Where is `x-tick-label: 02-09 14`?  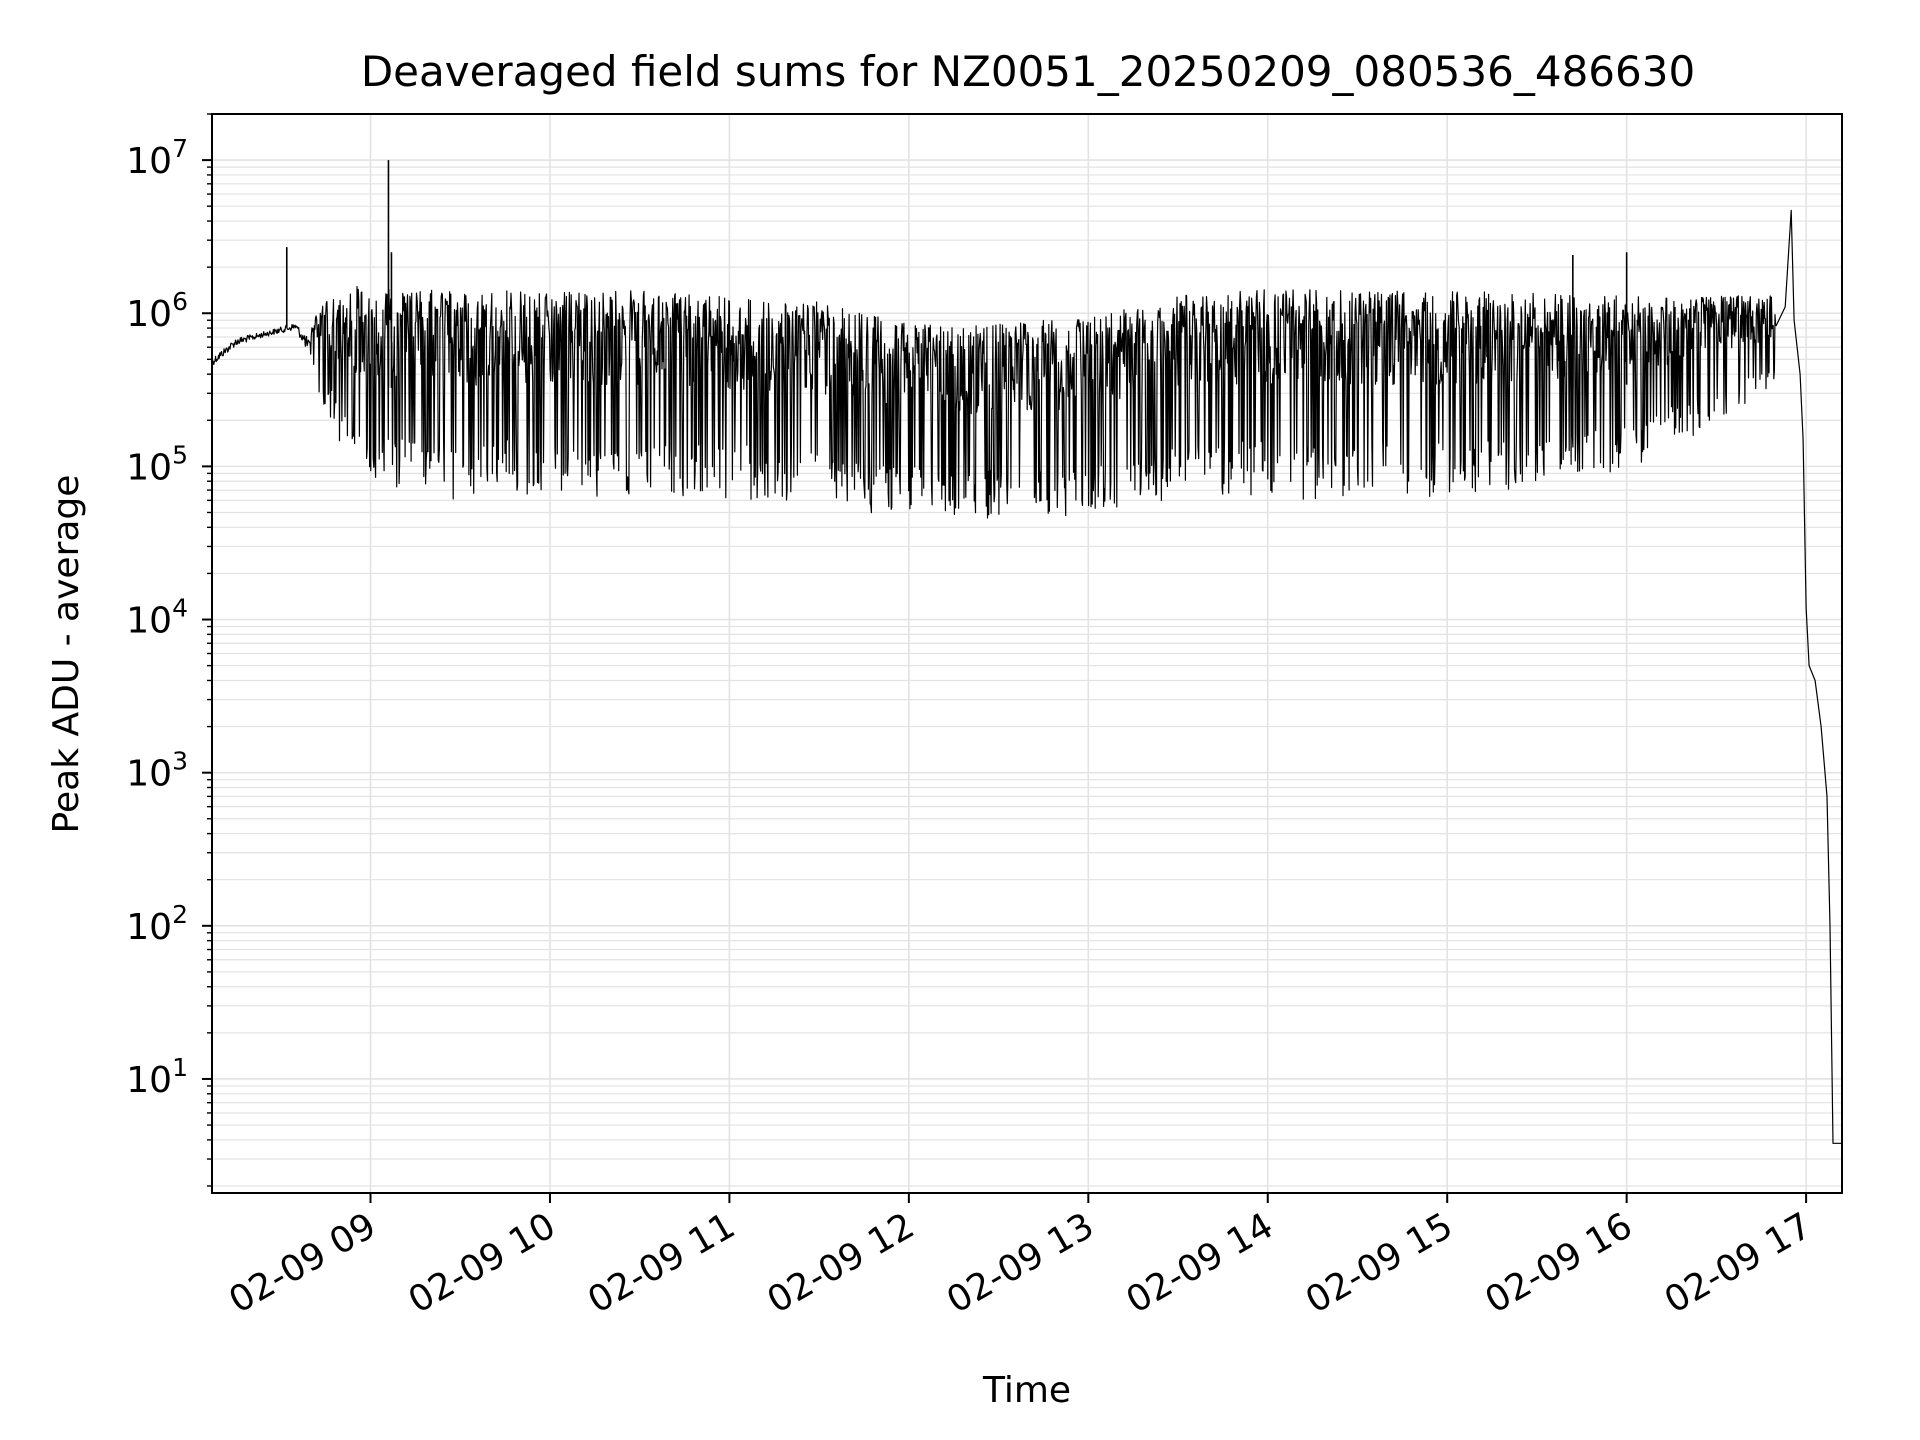 x-tick-label: 02-09 14 is located at coordinates (1200, 1263).